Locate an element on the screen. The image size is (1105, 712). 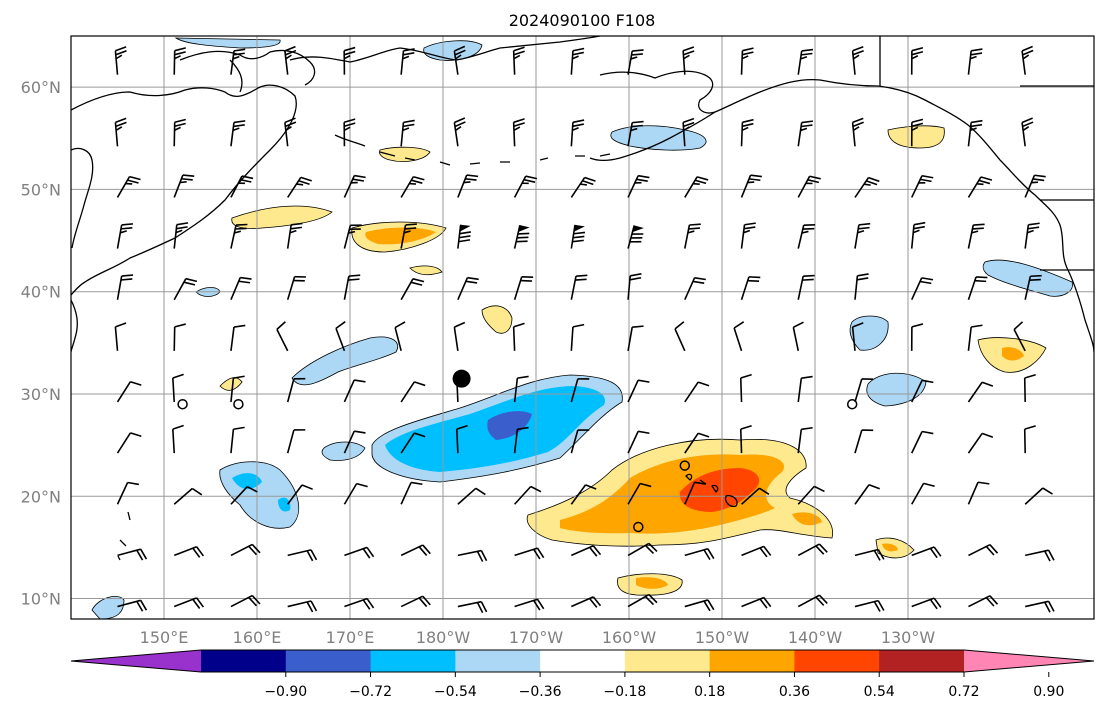
positive-anomaly-strong-core is located at coordinates (719, 490).